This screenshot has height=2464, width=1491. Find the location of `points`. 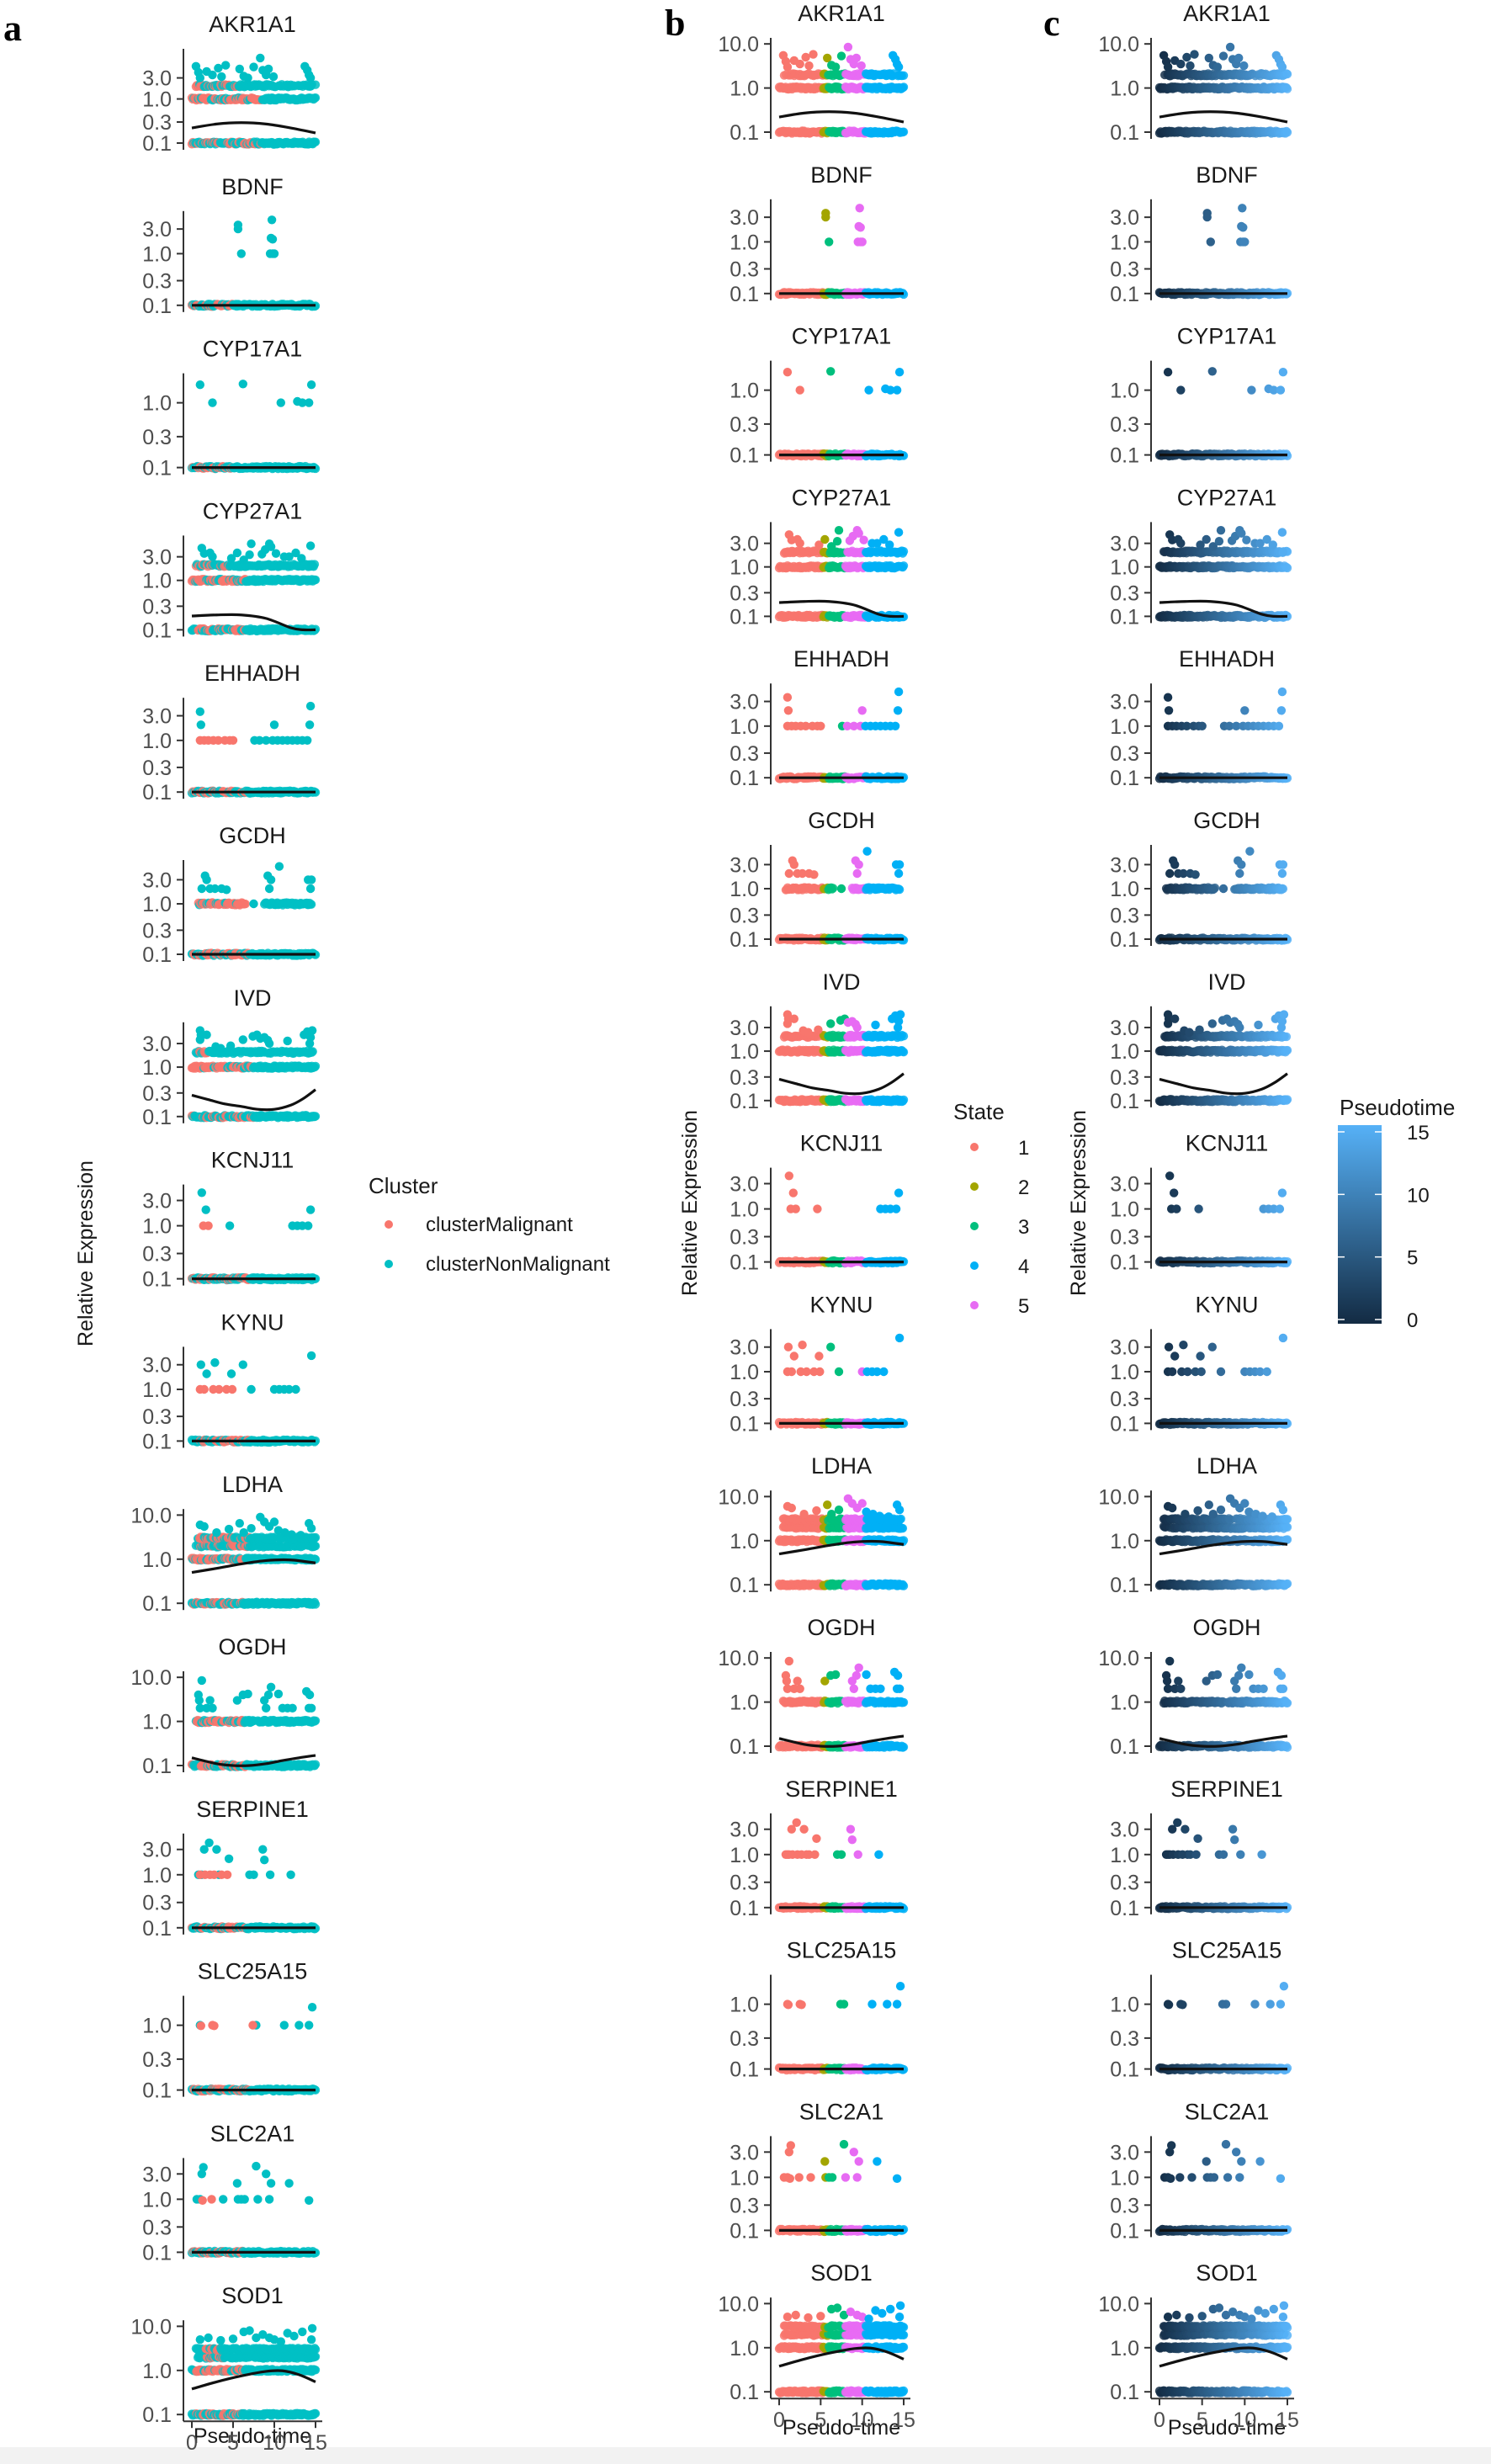

points is located at coordinates (254, 101).